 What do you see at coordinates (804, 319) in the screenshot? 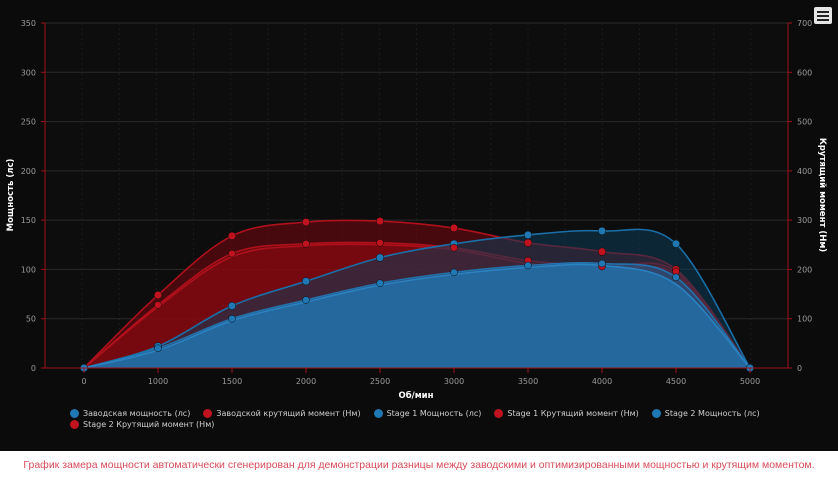
I see `right-tick-label: 100` at bounding box center [804, 319].